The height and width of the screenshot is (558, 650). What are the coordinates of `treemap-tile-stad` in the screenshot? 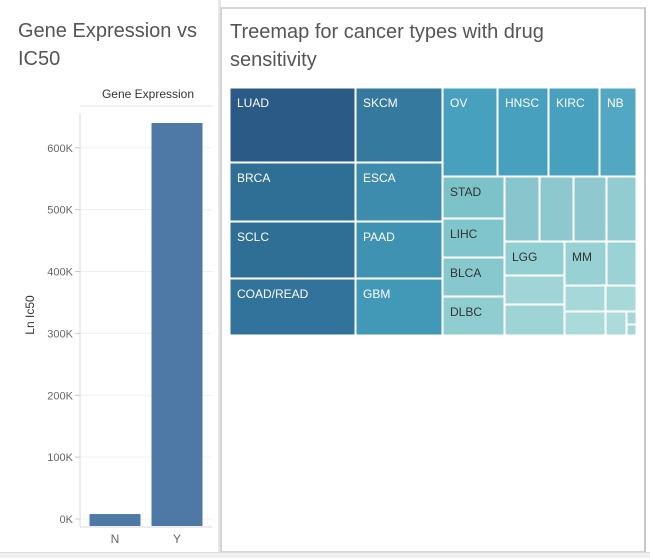 It's located at (473, 197).